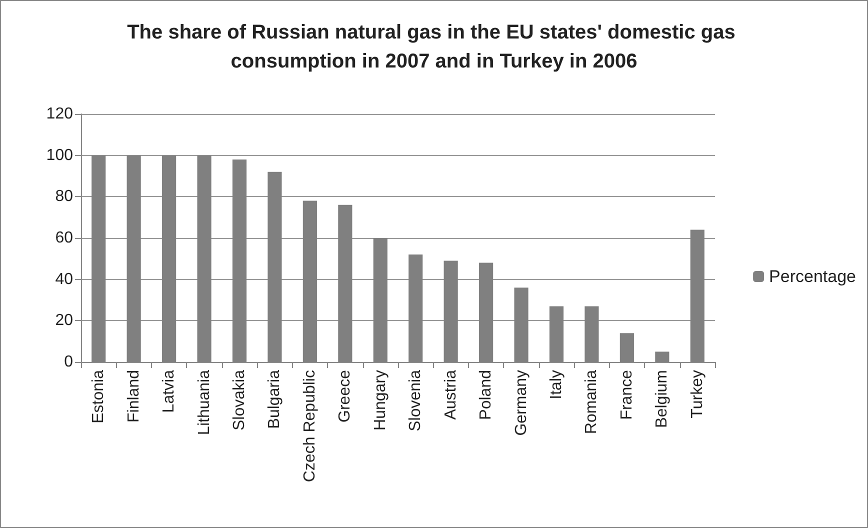 The image size is (868, 528). I want to click on x-tick-label: Austria, so click(451, 395).